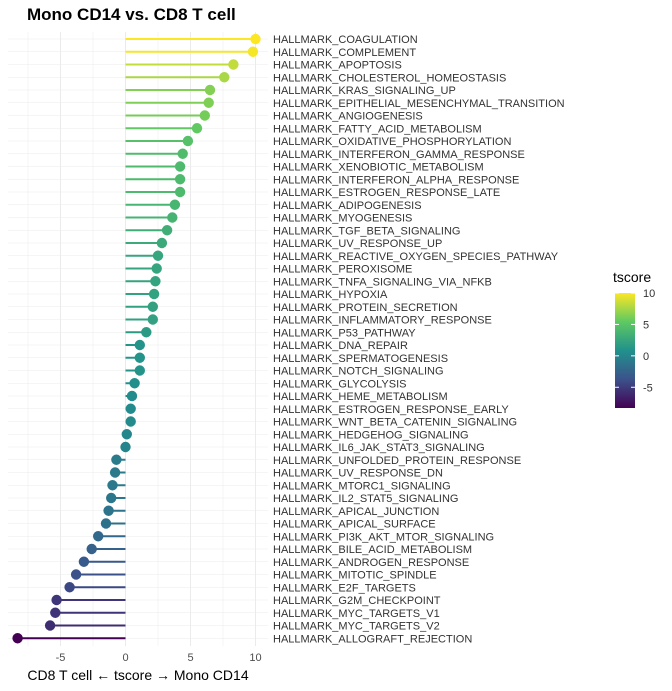  I want to click on pathway-label: HALLMARK_UV_RESPONSE_UP, so click(357, 244).